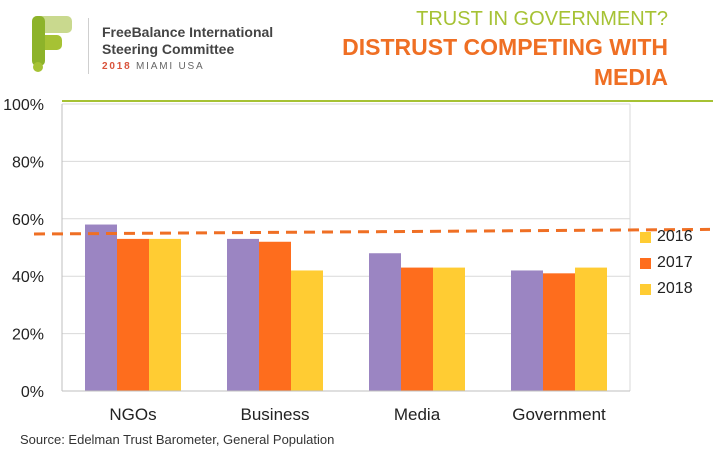 The image size is (713, 459). What do you see at coordinates (675, 236) in the screenshot?
I see `legend-label: 2016` at bounding box center [675, 236].